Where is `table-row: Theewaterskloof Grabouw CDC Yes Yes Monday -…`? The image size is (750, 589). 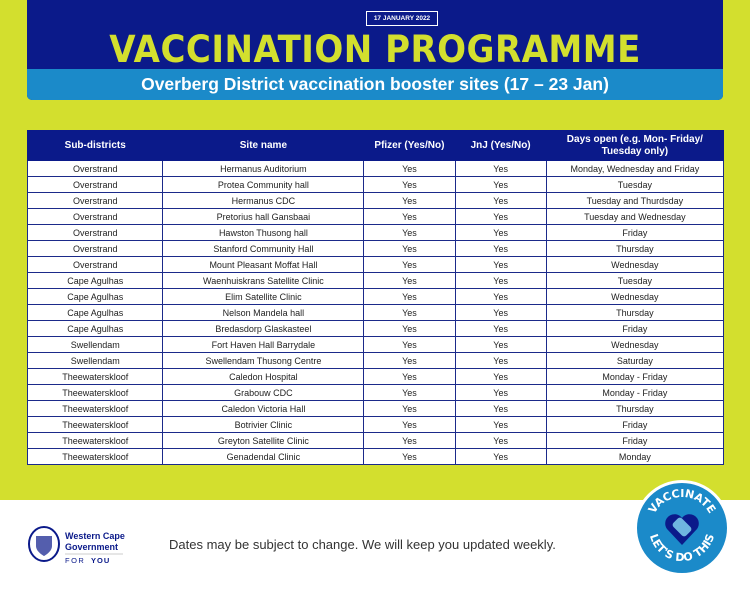
table-row: Theewaterskloof Grabouw CDC Yes Yes Monday -… is located at coordinates (375, 392).